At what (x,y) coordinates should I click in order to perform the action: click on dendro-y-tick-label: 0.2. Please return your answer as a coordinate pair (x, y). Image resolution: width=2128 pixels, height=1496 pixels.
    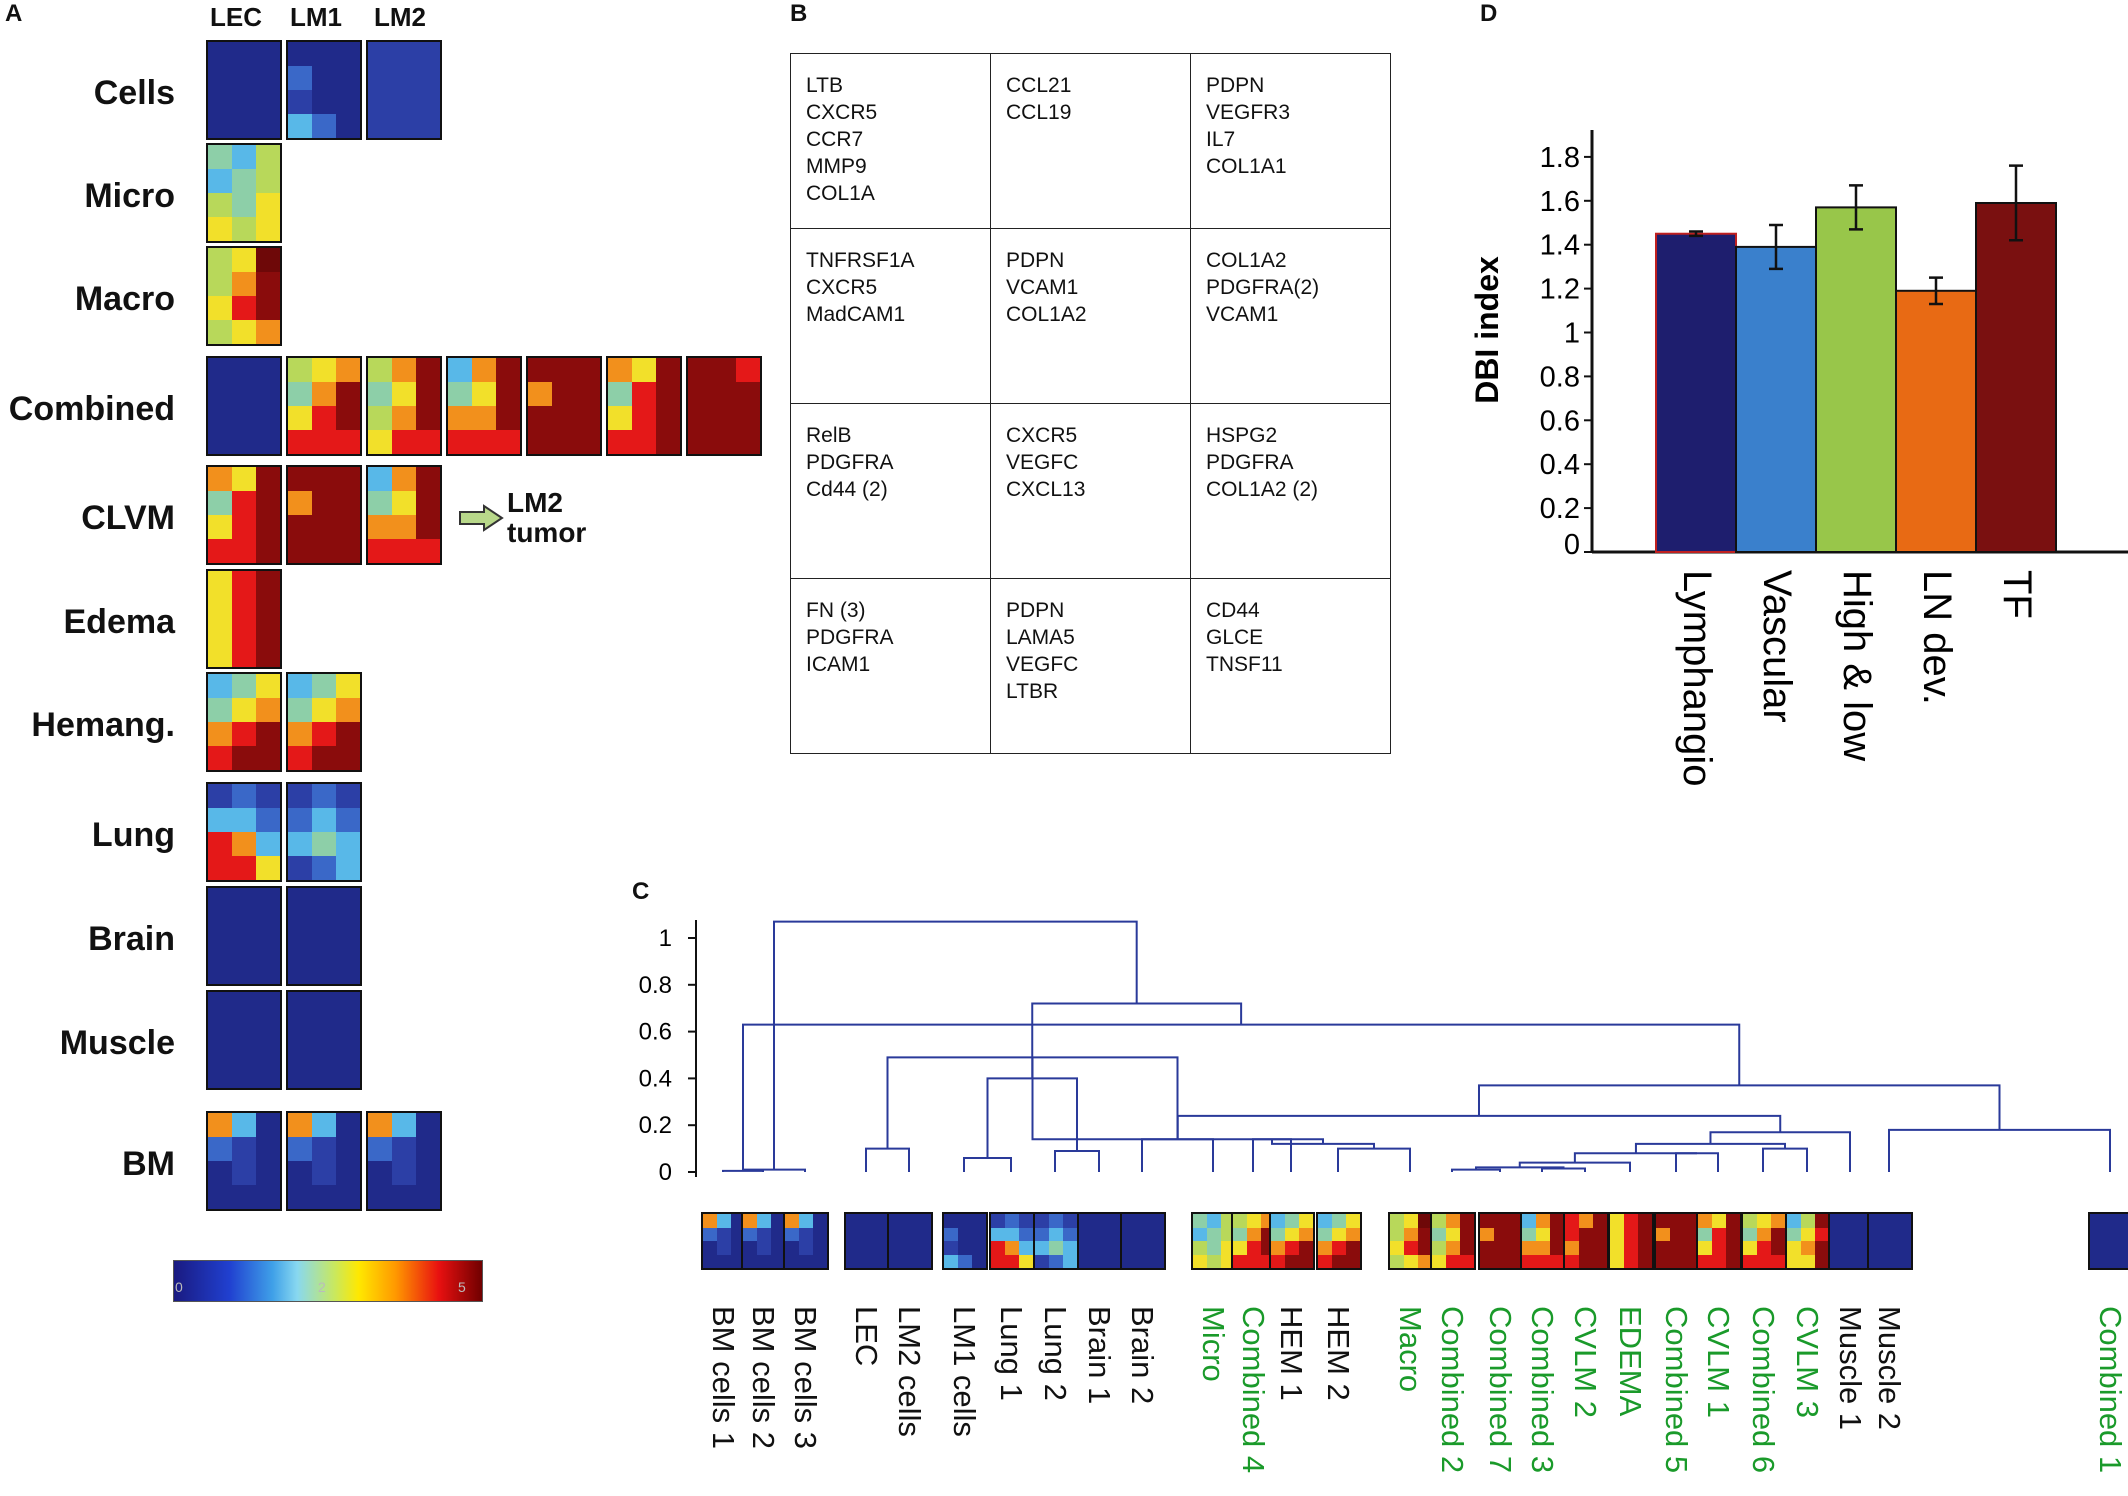
    Looking at the image, I should click on (655, 1125).